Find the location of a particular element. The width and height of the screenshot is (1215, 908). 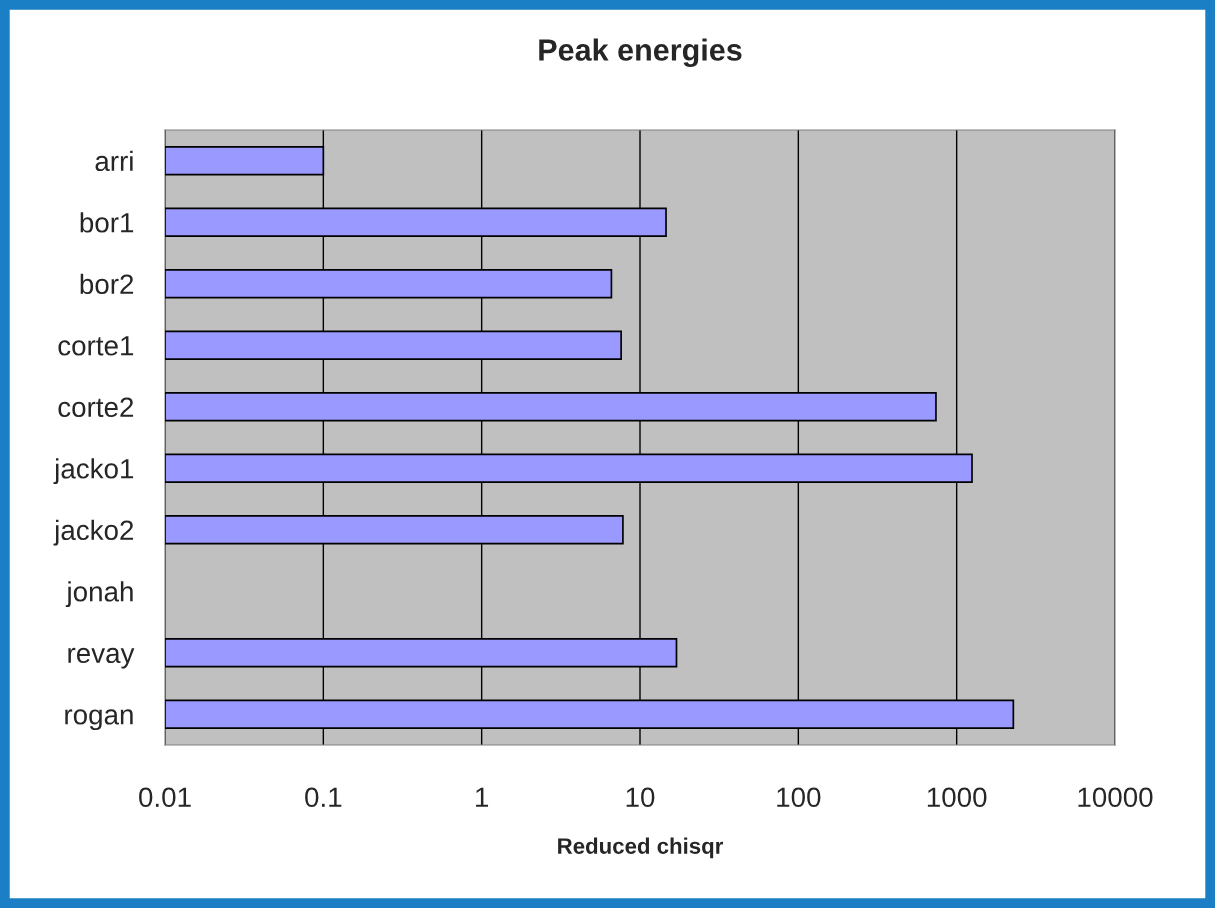

y-tick-label: bor1 is located at coordinates (107, 222).